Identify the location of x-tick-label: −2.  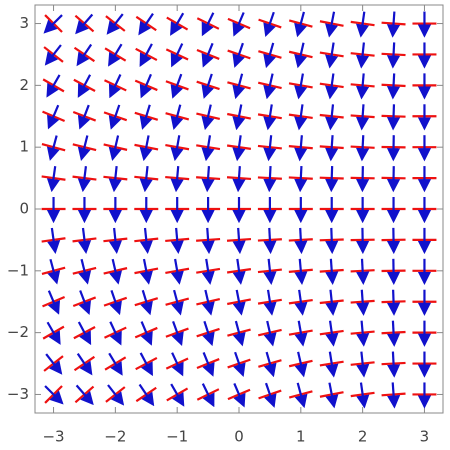
(115, 437).